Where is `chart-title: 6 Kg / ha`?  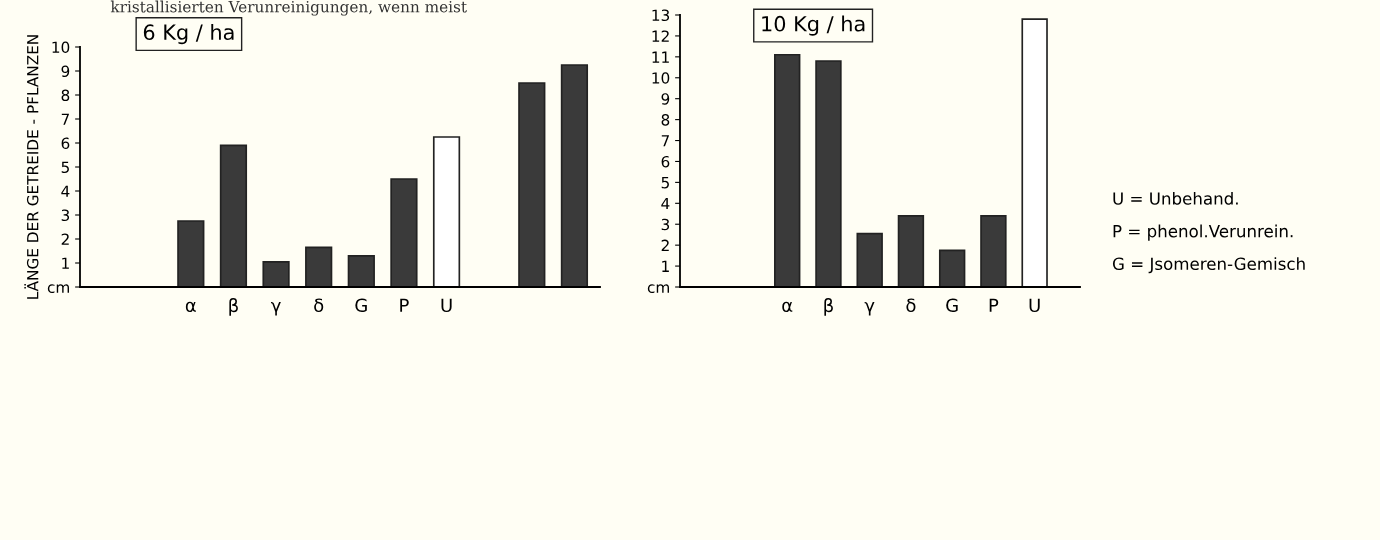 chart-title: 6 Kg / ha is located at coordinates (188, 34).